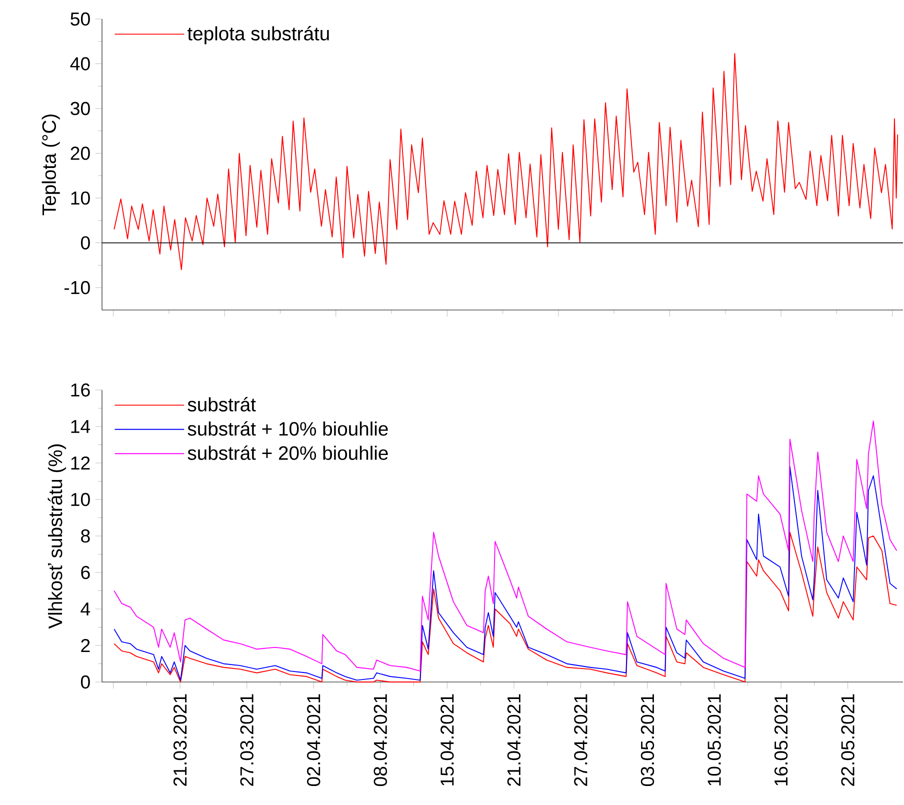 This screenshot has height=805, width=904. What do you see at coordinates (51, 165) in the screenshot?
I see `y-axis-title: Teplota (°C)` at bounding box center [51, 165].